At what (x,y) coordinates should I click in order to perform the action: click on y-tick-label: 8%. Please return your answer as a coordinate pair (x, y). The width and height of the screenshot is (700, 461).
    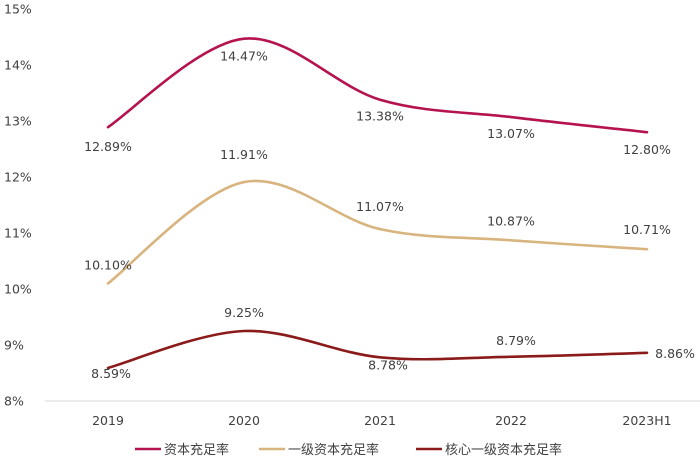
    Looking at the image, I should click on (14, 401).